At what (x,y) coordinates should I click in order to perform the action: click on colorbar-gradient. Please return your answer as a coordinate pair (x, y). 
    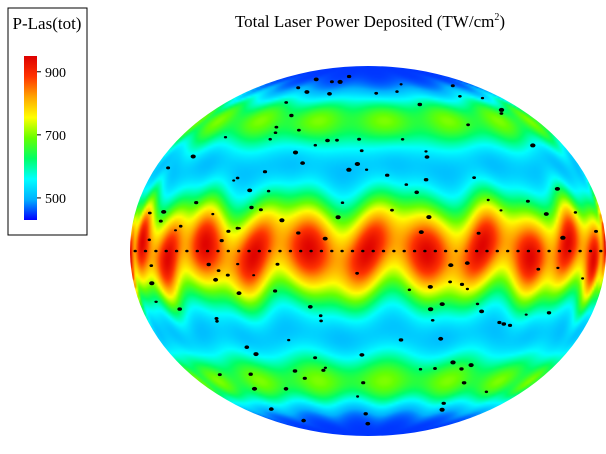
    Looking at the image, I should click on (30, 138).